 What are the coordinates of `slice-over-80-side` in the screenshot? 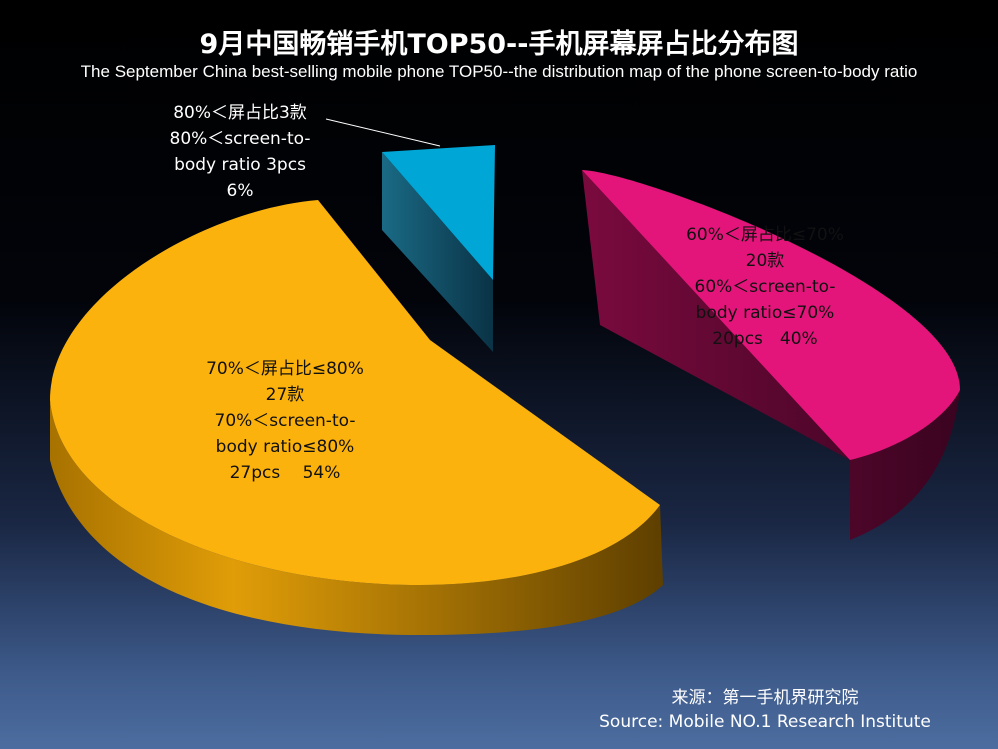 It's located at (437, 252).